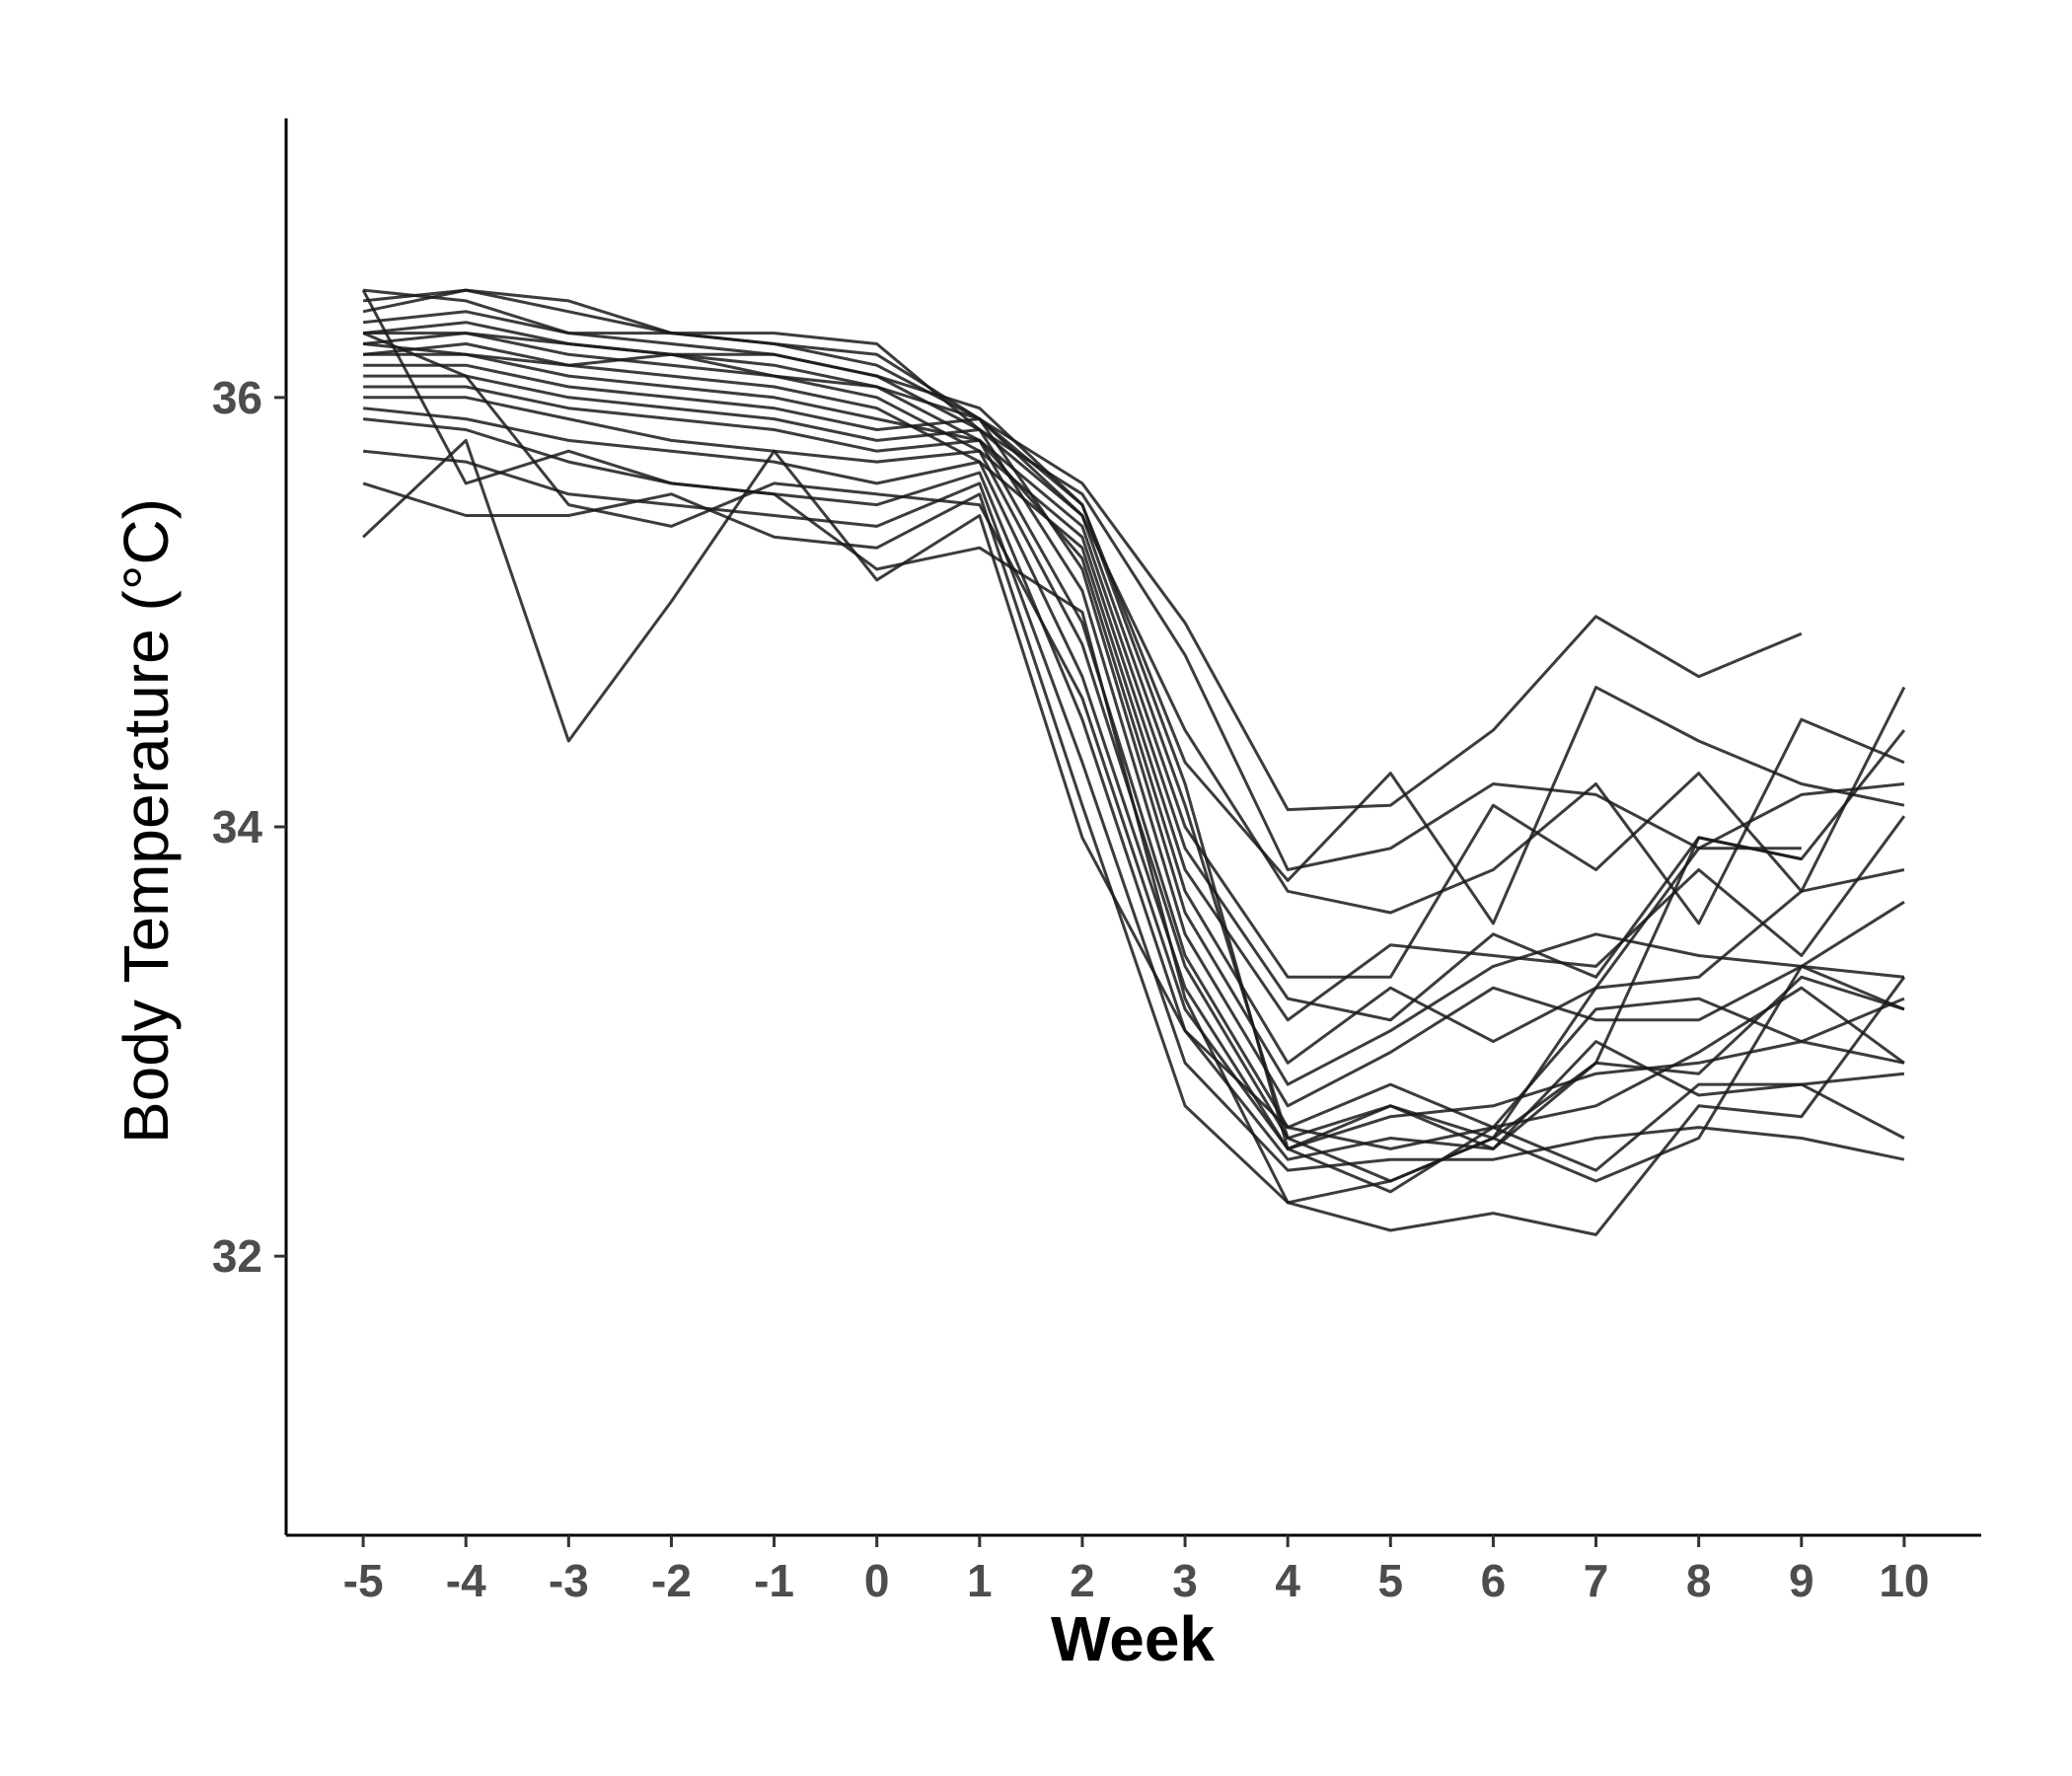  Describe the element at coordinates (1083, 1581) in the screenshot. I see `x-tick-label: 2` at that location.